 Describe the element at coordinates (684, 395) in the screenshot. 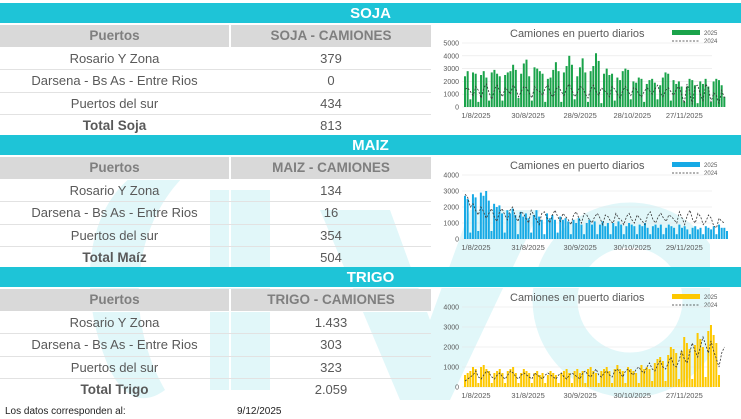

I see `x-tick-label: 27/11/2025` at that location.